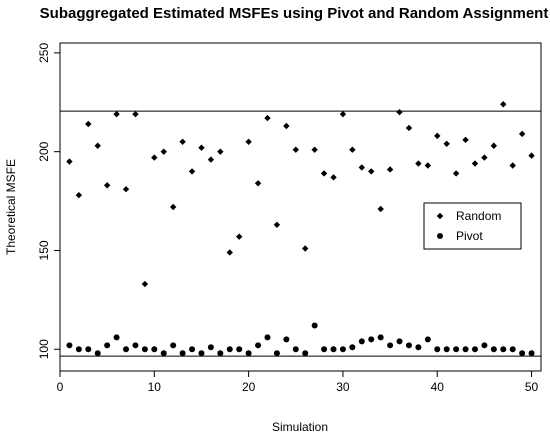 The image size is (550, 435). I want to click on x-tick-label: 50, so click(532, 387).